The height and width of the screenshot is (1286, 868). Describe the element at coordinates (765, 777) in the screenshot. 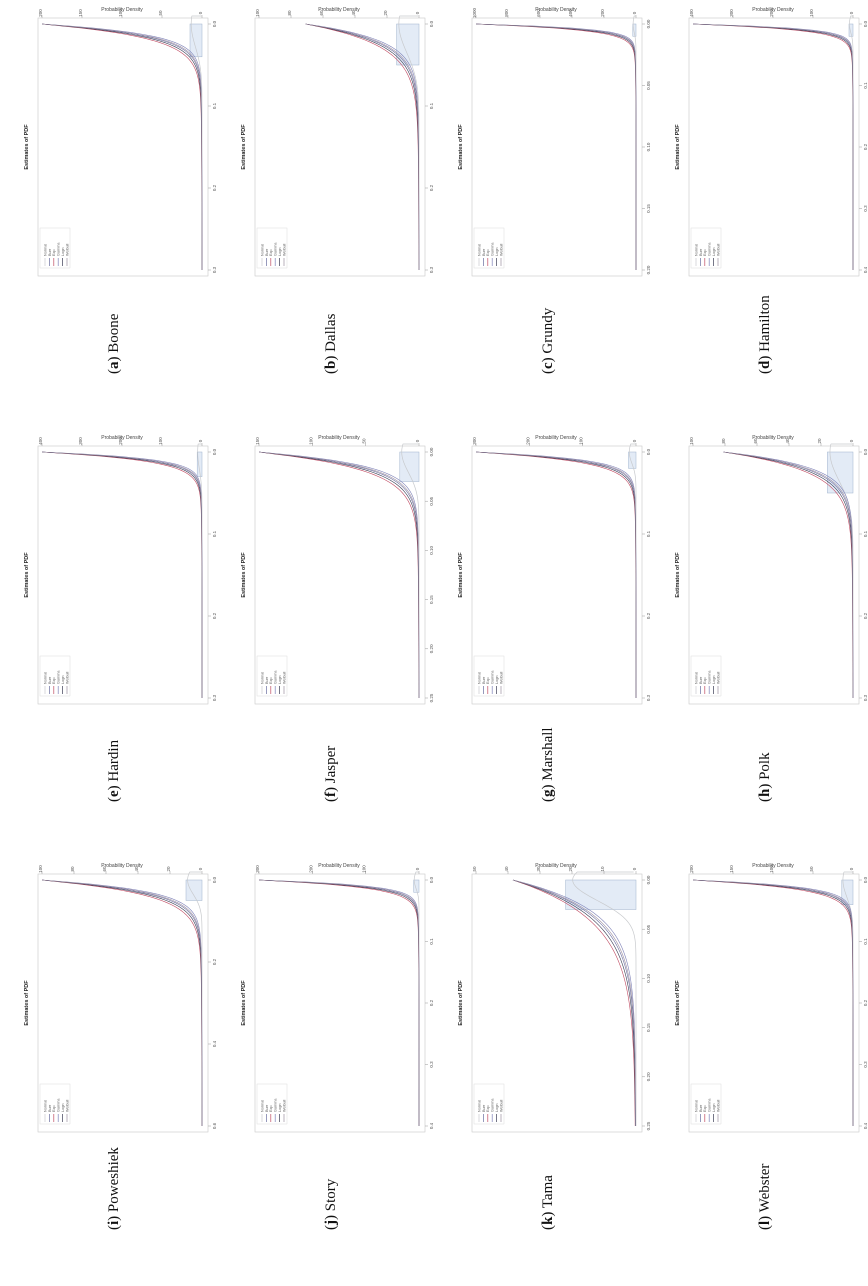

I see `panel-caption: (h) Polk` at that location.